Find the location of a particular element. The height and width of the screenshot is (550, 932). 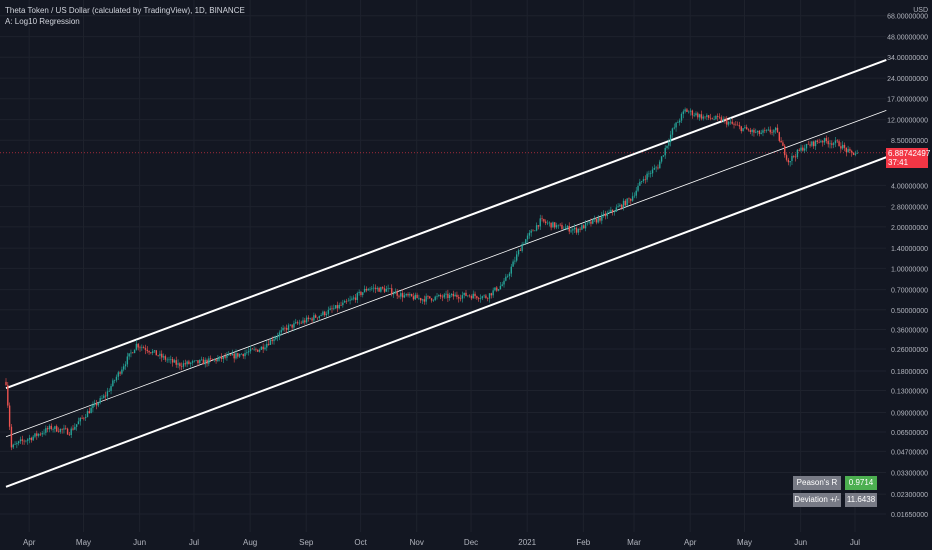

x-tick-label: Apr is located at coordinates (29, 542).